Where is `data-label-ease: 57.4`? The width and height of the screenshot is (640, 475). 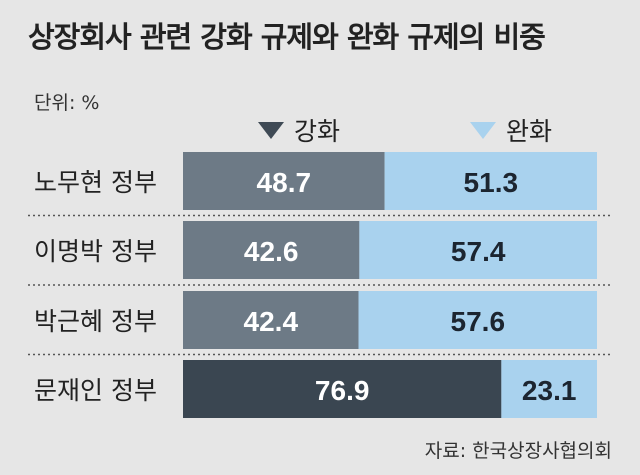 data-label-ease: 57.4 is located at coordinates (478, 251).